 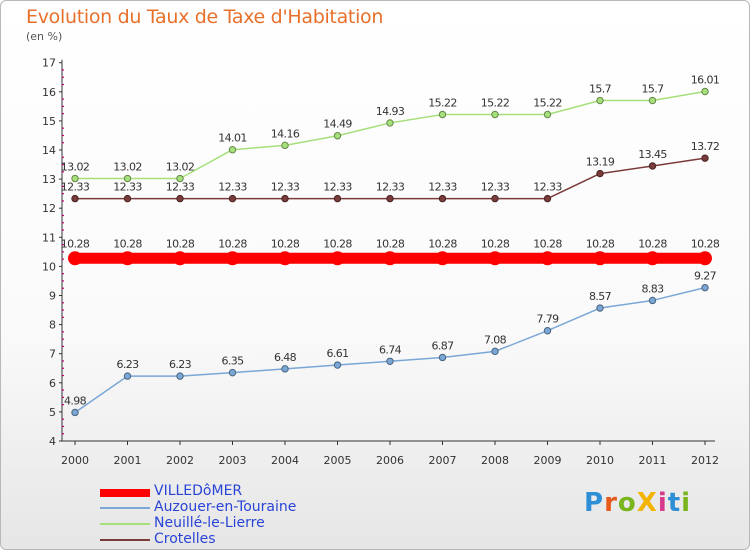 I want to click on data-label: 8.83, so click(x=652, y=288).